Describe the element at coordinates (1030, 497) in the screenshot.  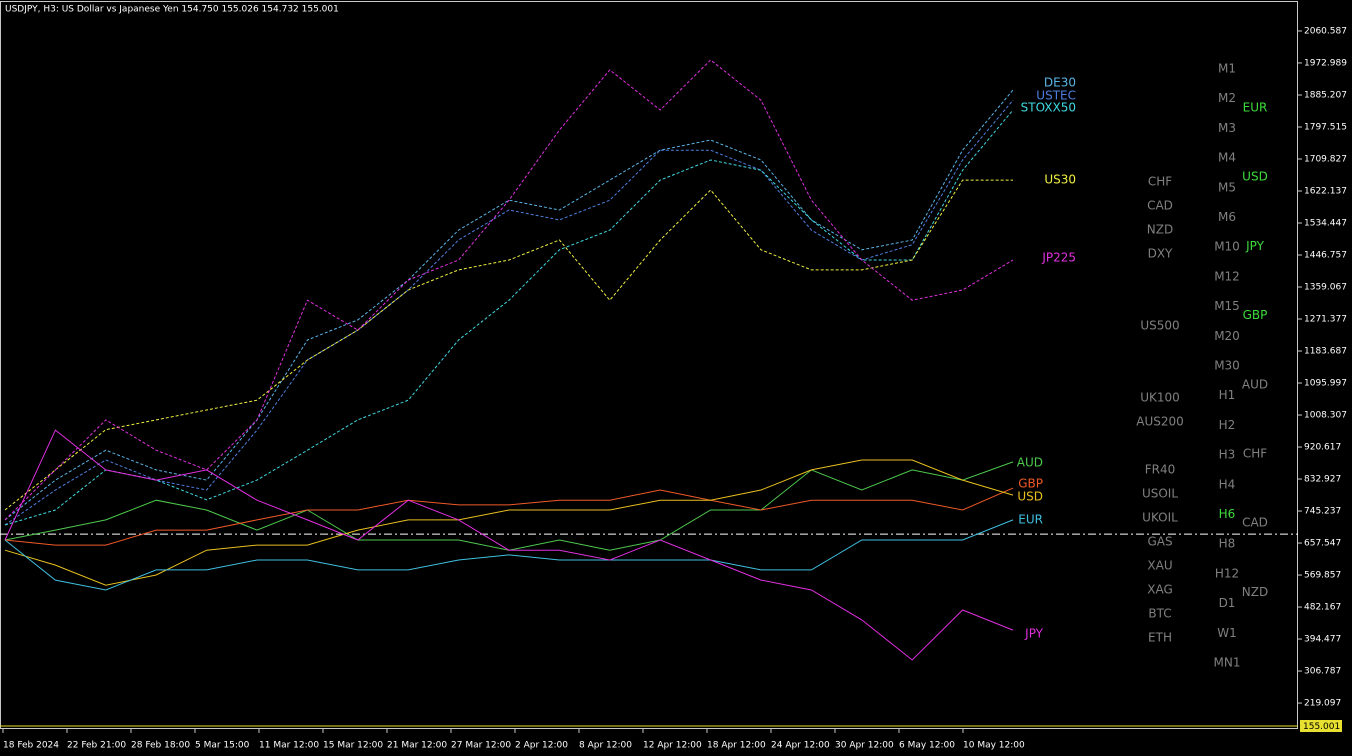
I see `series-label: USD` at that location.